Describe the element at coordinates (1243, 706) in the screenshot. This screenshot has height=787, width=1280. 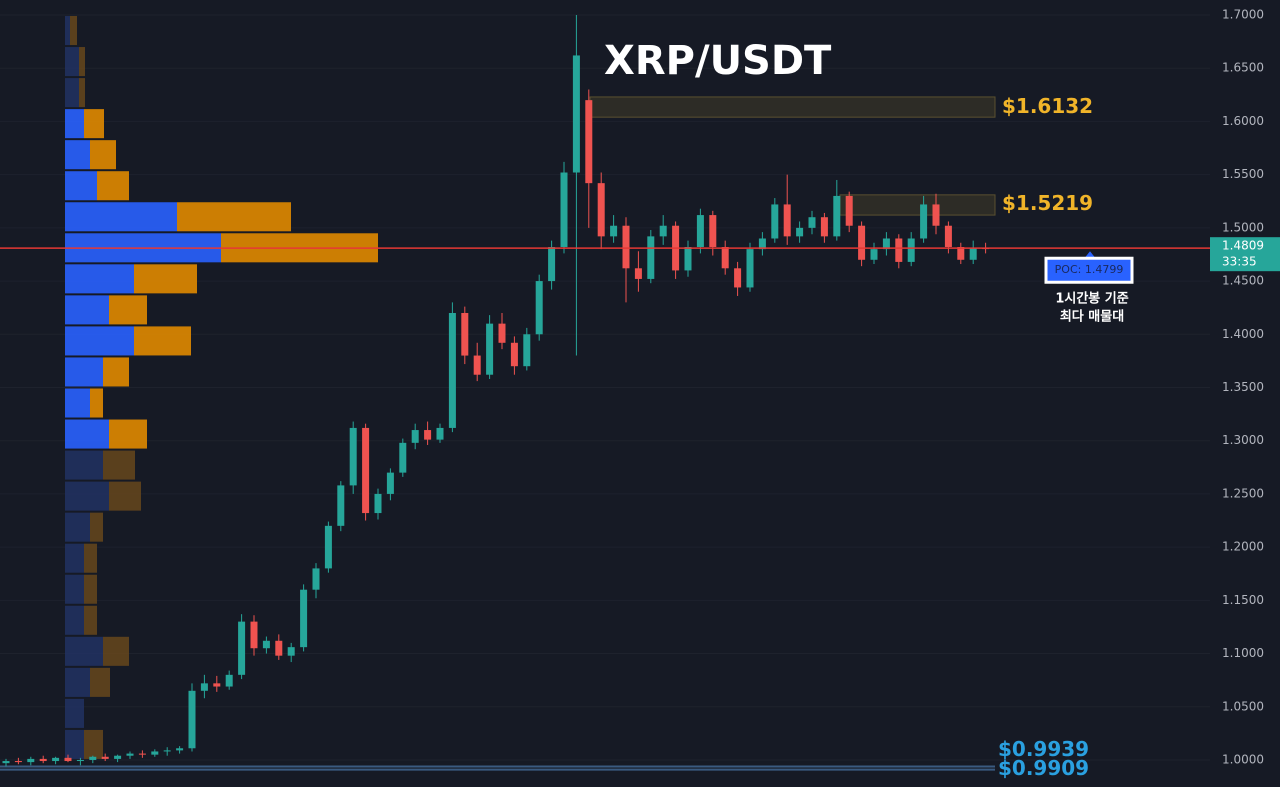
I see `y-tick-label: 1.0500` at that location.